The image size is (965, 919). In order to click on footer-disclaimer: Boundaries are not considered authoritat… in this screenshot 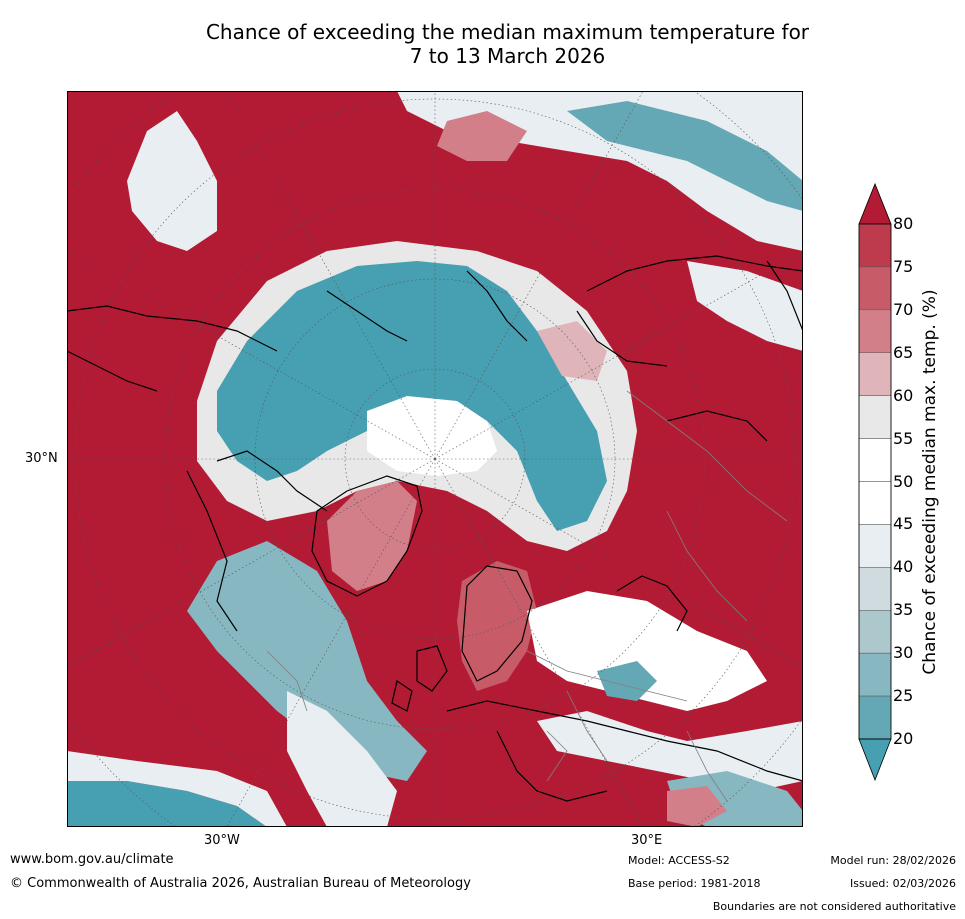, I will do `click(834, 906)`.